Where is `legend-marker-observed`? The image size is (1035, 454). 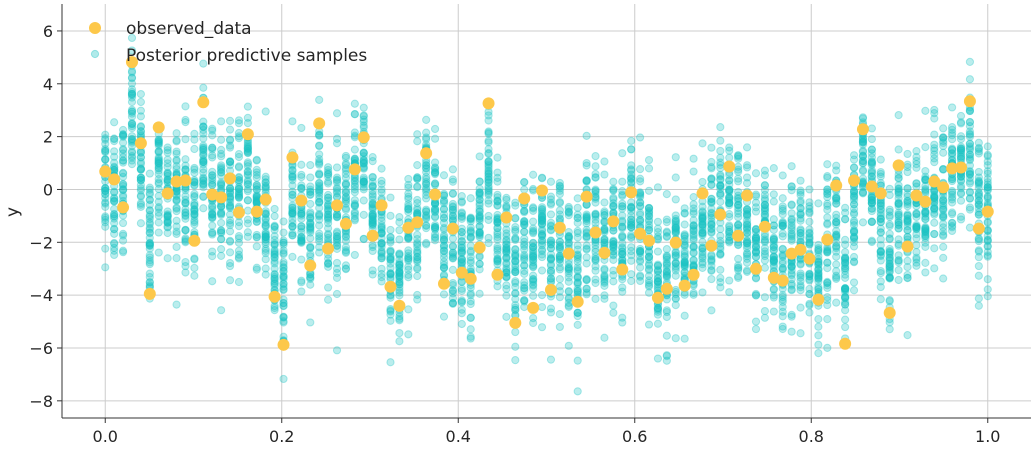
legend-marker-observed is located at coordinates (95, 28).